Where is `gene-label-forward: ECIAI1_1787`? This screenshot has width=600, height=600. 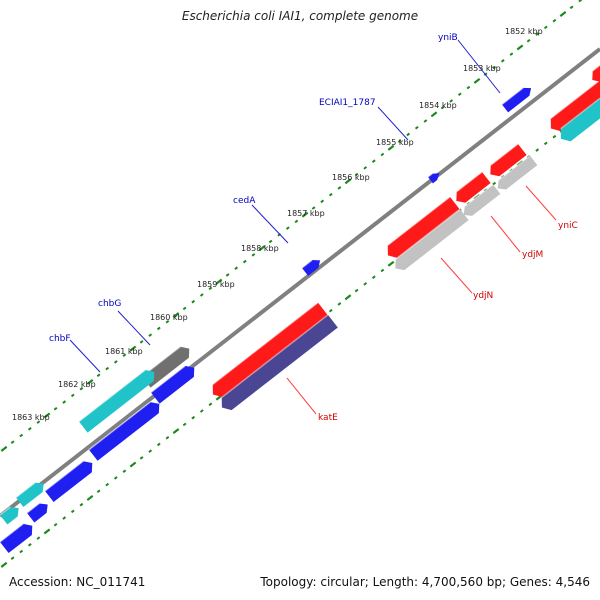 gene-label-forward: ECIAI1_1787 is located at coordinates (347, 103).